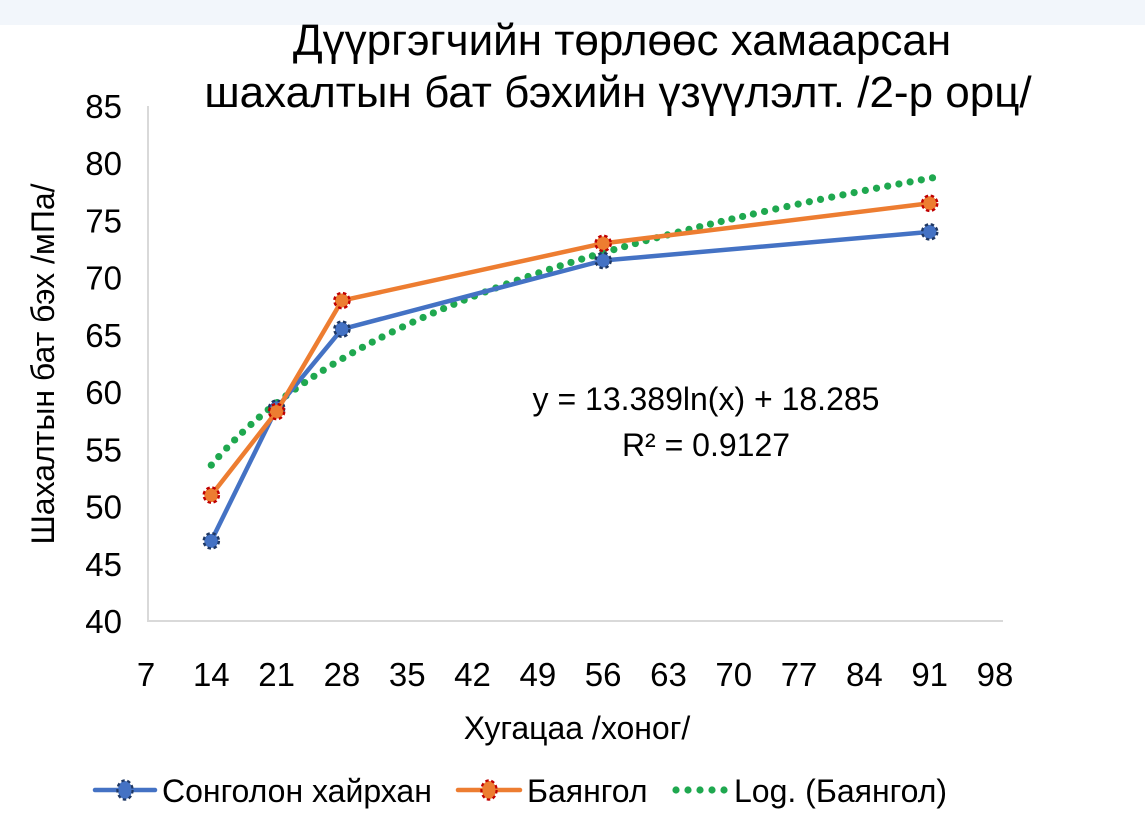  I want to click on legend-marker-log-trendline, so click(700, 790).